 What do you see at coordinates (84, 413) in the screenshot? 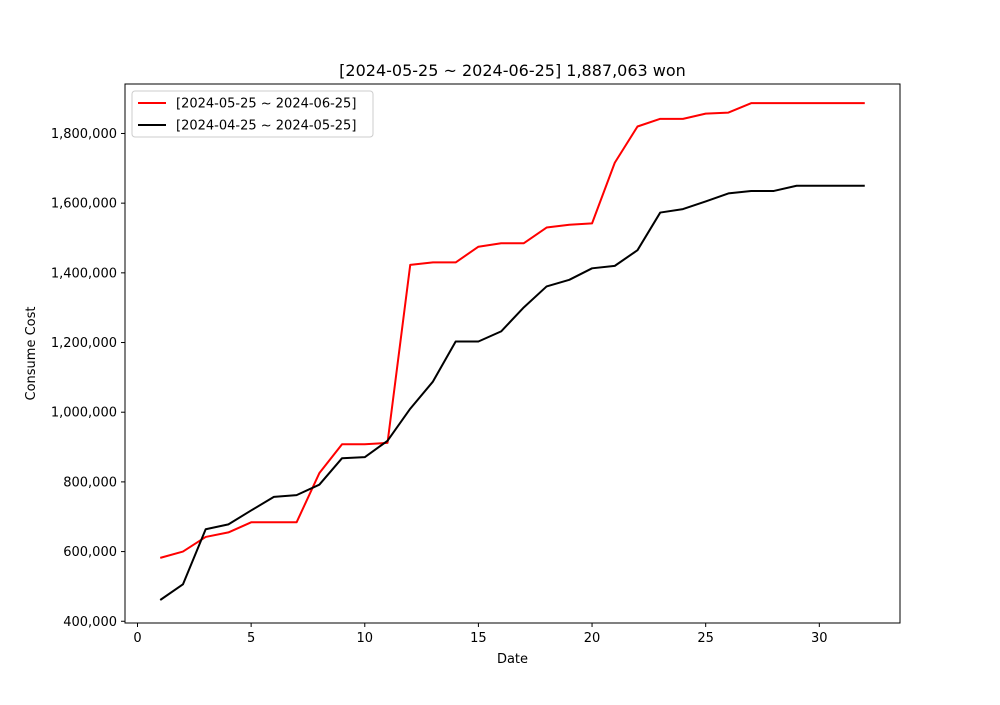
I see `y-tick-label: 1,000,000` at bounding box center [84, 413].